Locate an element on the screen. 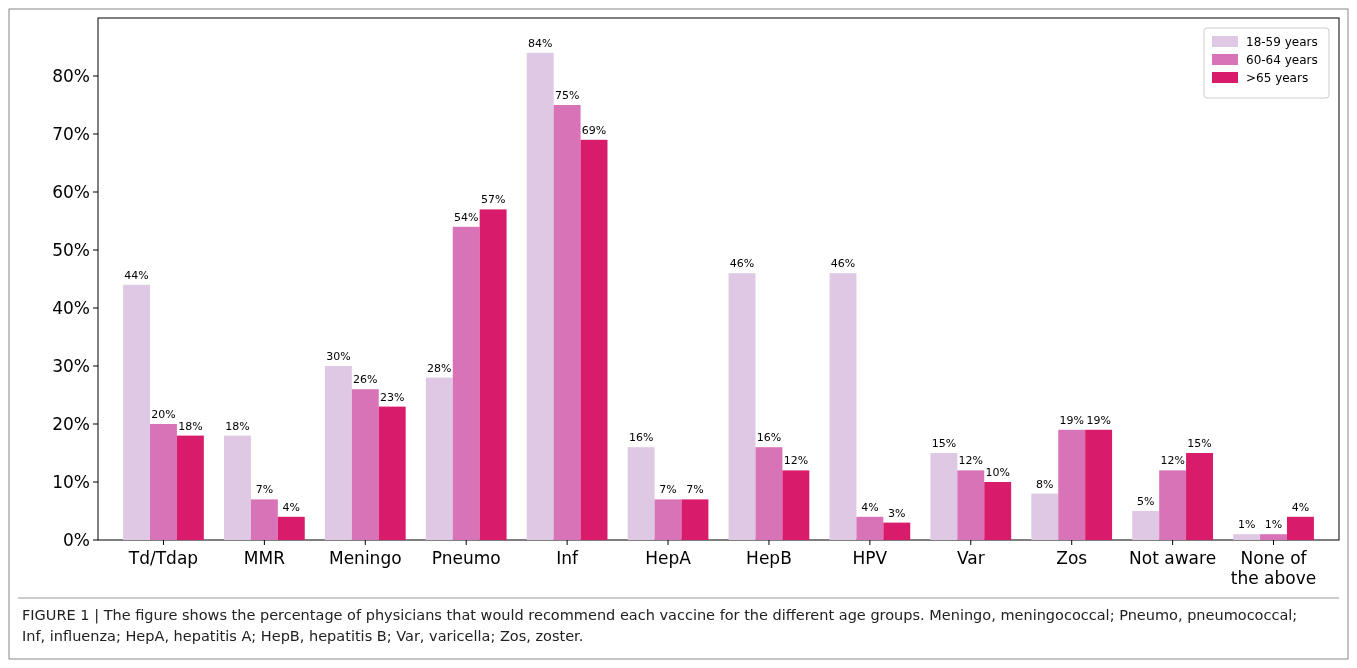  data-label: 8% is located at coordinates (1045, 484).